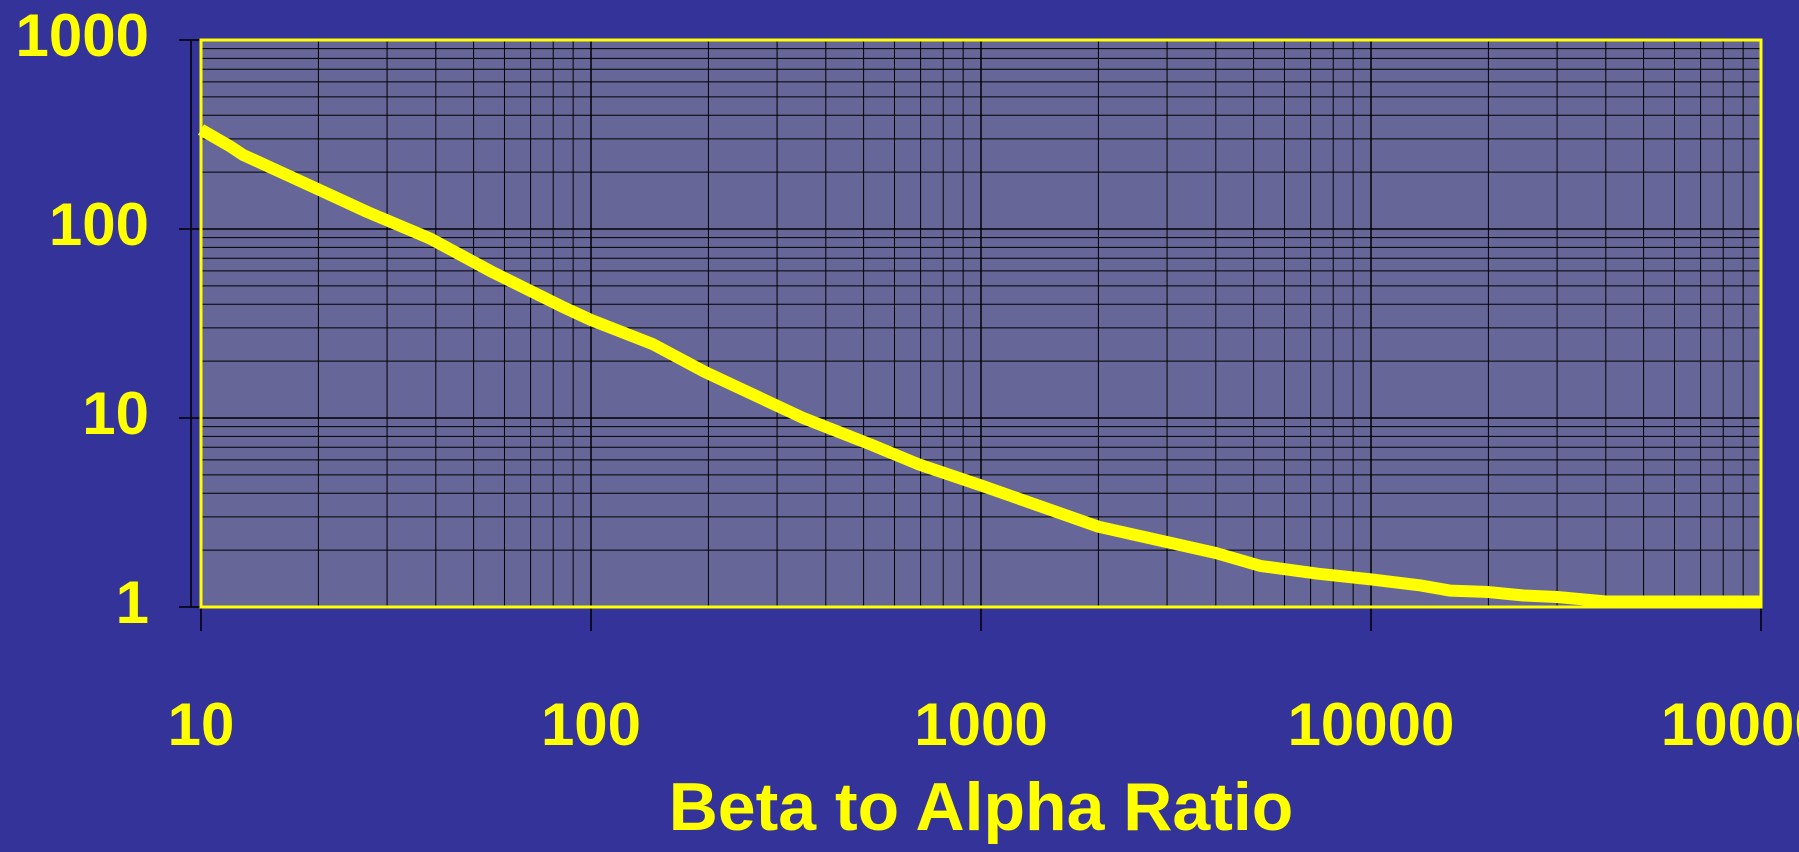 The height and width of the screenshot is (852, 1799). Describe the element at coordinates (82, 35) in the screenshot. I see `y-tick-label: 1000` at that location.